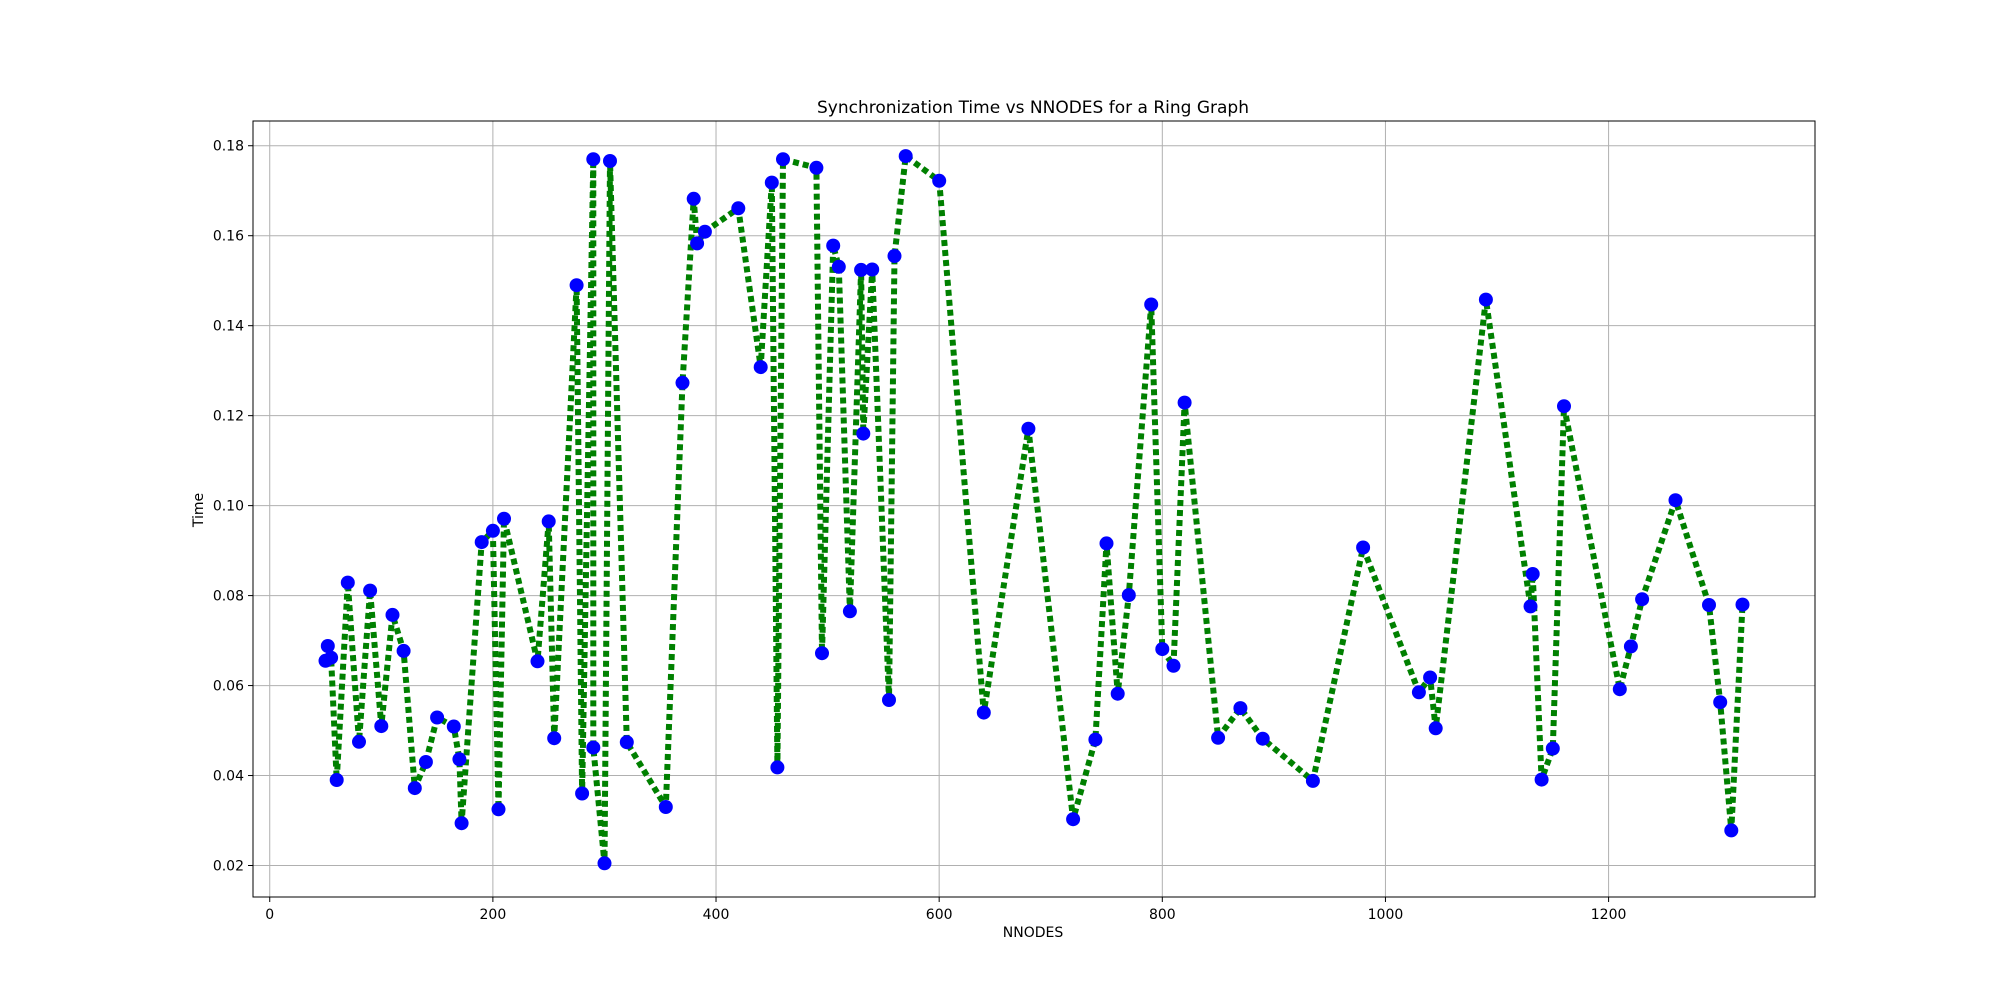 This screenshot has width=2000, height=1005. Describe the element at coordinates (199, 510) in the screenshot. I see `y-axis-label: Time` at that location.